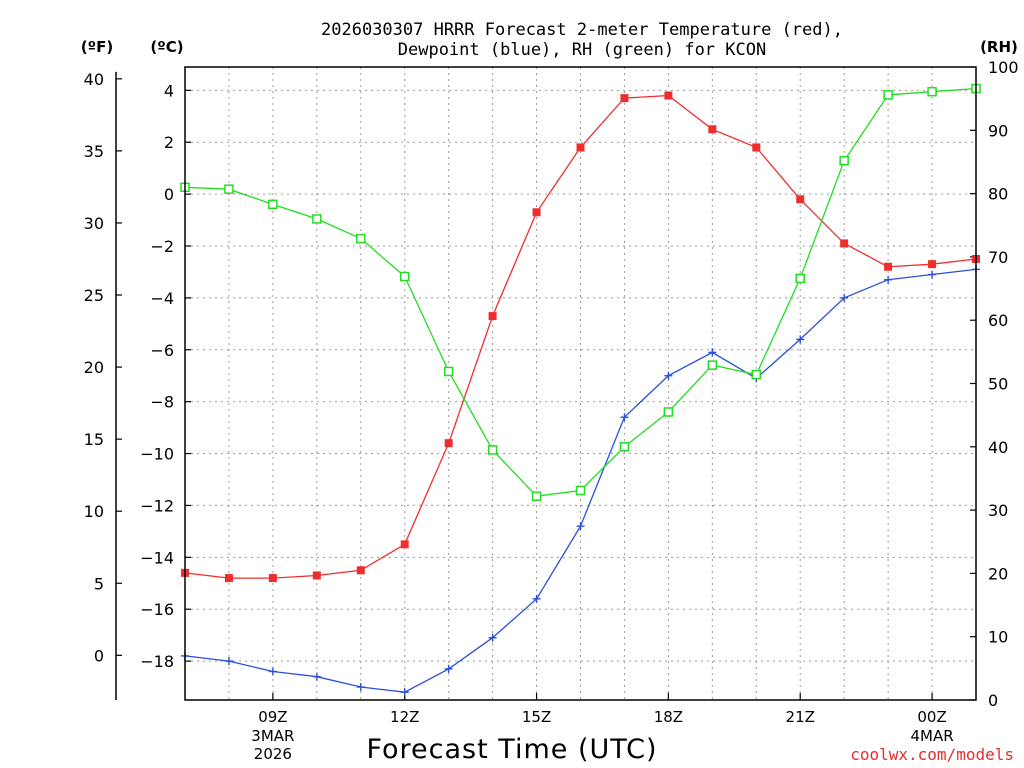 The width and height of the screenshot is (1024, 768). What do you see at coordinates (157, 505) in the screenshot?
I see `celsius-tick-label: −12` at bounding box center [157, 505].